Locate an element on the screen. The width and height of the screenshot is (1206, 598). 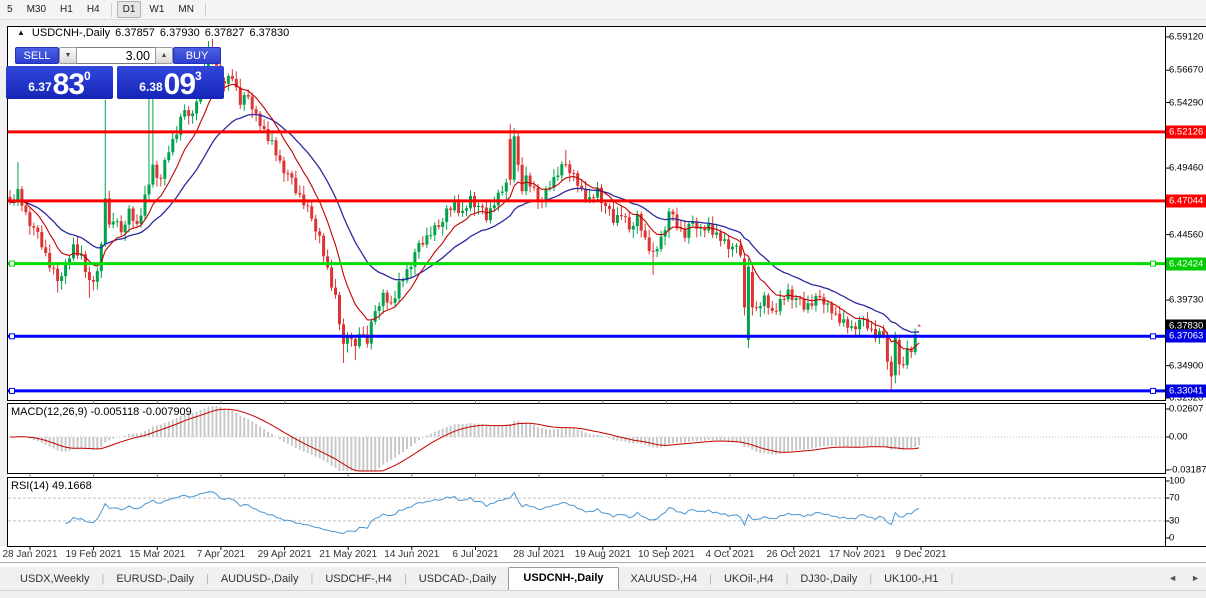
price-axis-tick: 6.32520 is located at coordinates (1186, 398).